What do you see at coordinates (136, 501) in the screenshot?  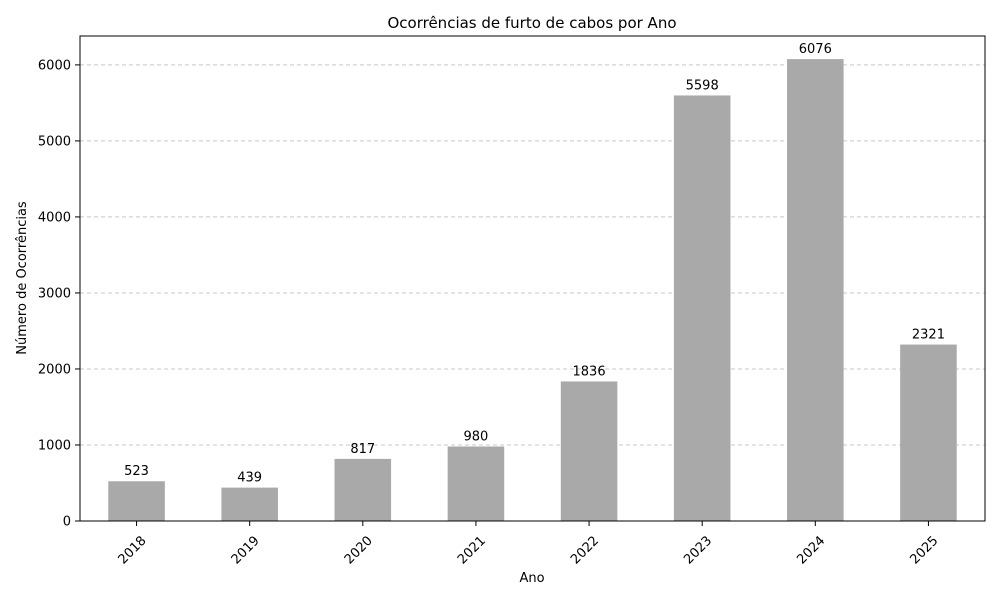 I see `bar-2018` at bounding box center [136, 501].